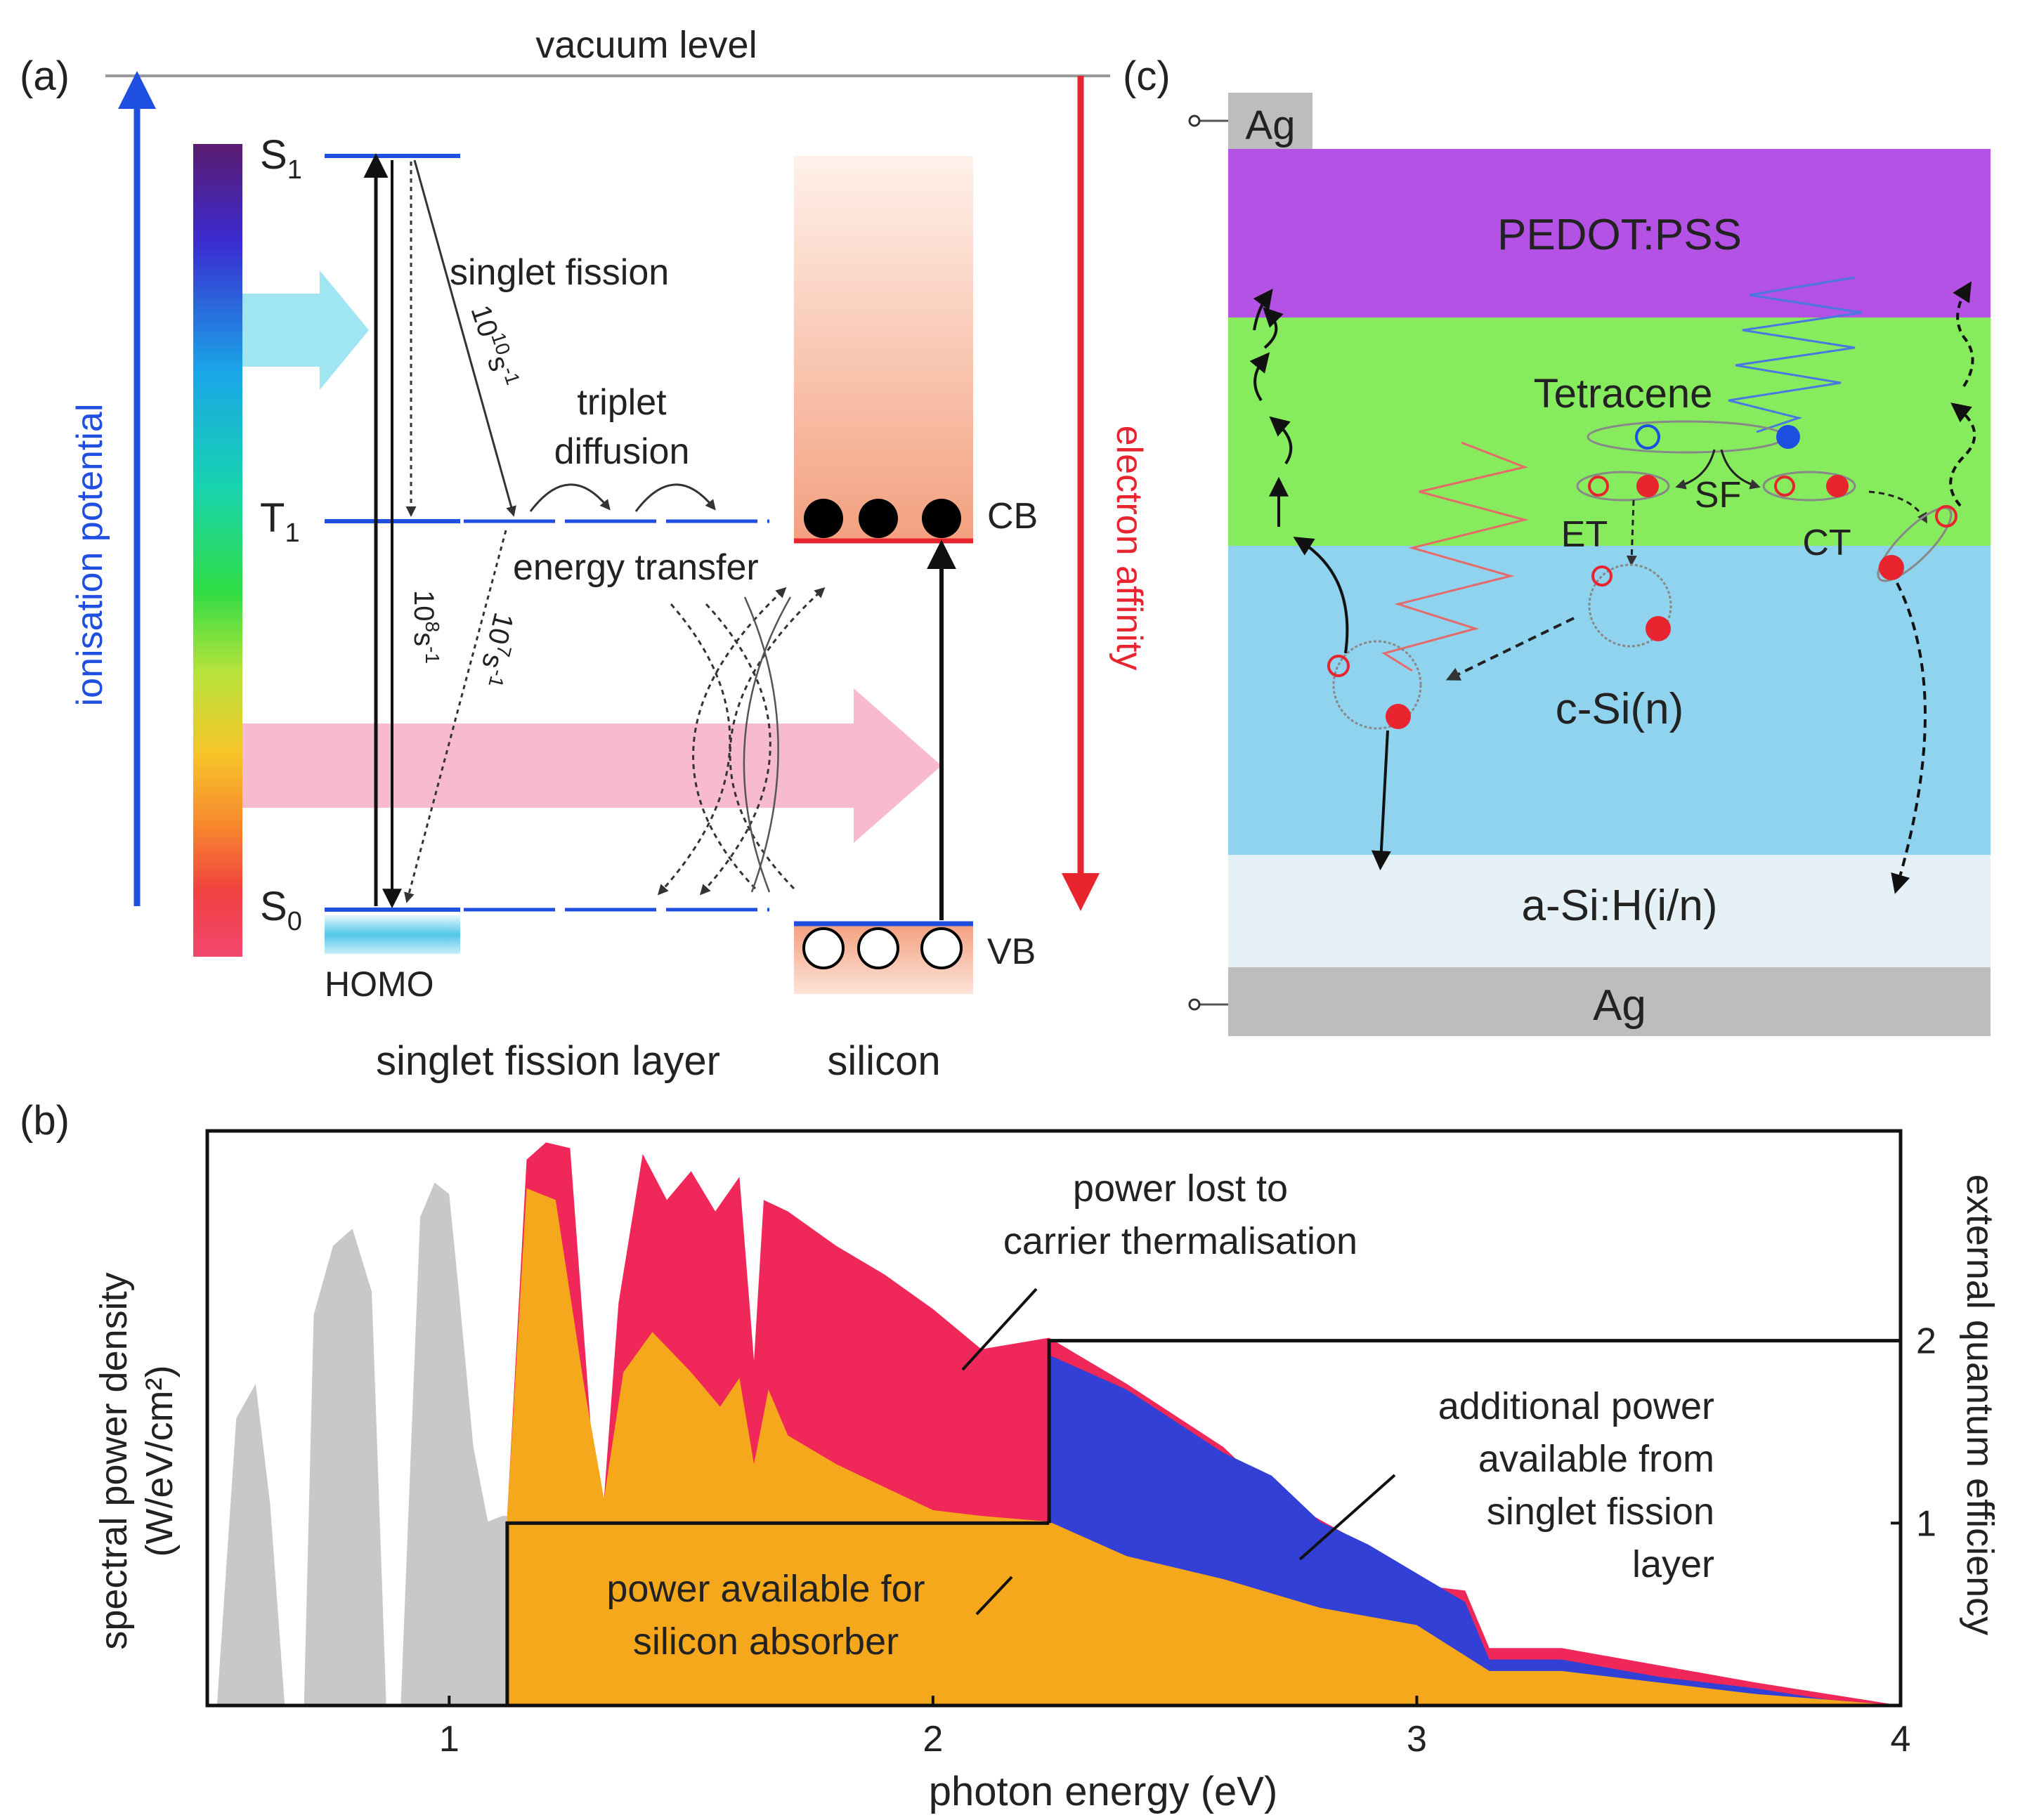  I want to click on annotation-thermalisation-line1: power lost to, so click(1180, 1188).